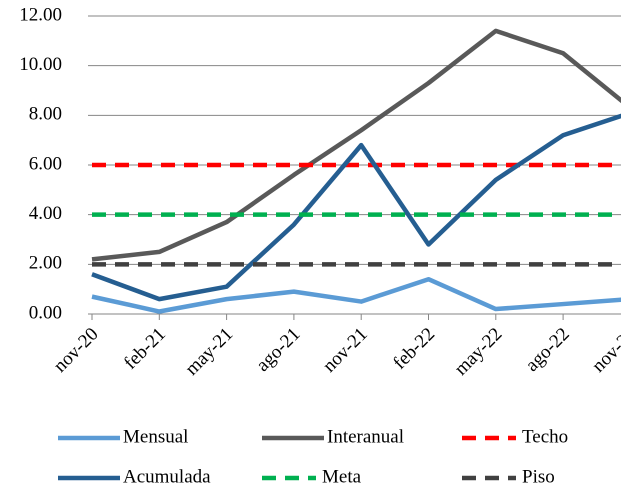 This screenshot has height=490, width=621. What do you see at coordinates (548, 350) in the screenshot?
I see `x-tick-label: ago-22` at bounding box center [548, 350].